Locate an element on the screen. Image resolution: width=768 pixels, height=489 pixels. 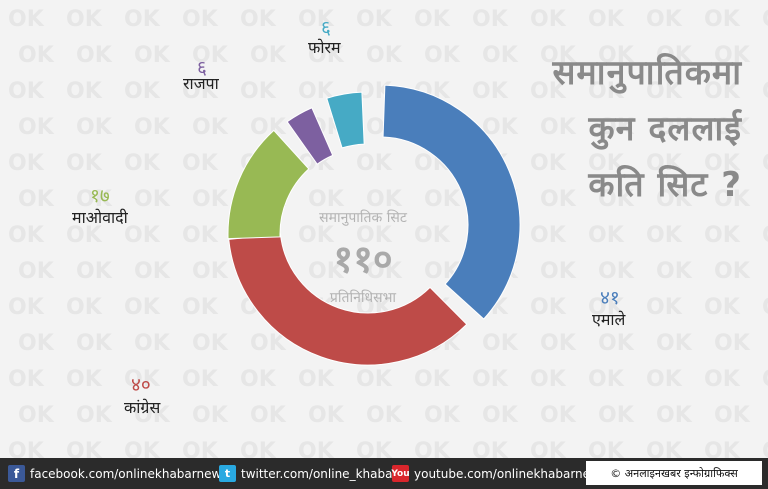
youtube-link: You youtube.com/onlinekhabarnews is located at coordinates (498, 473).